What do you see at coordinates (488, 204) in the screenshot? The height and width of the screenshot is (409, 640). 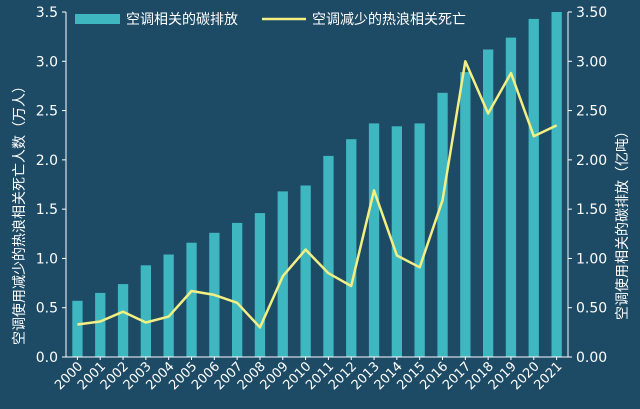 I see `bar-2018` at bounding box center [488, 204].